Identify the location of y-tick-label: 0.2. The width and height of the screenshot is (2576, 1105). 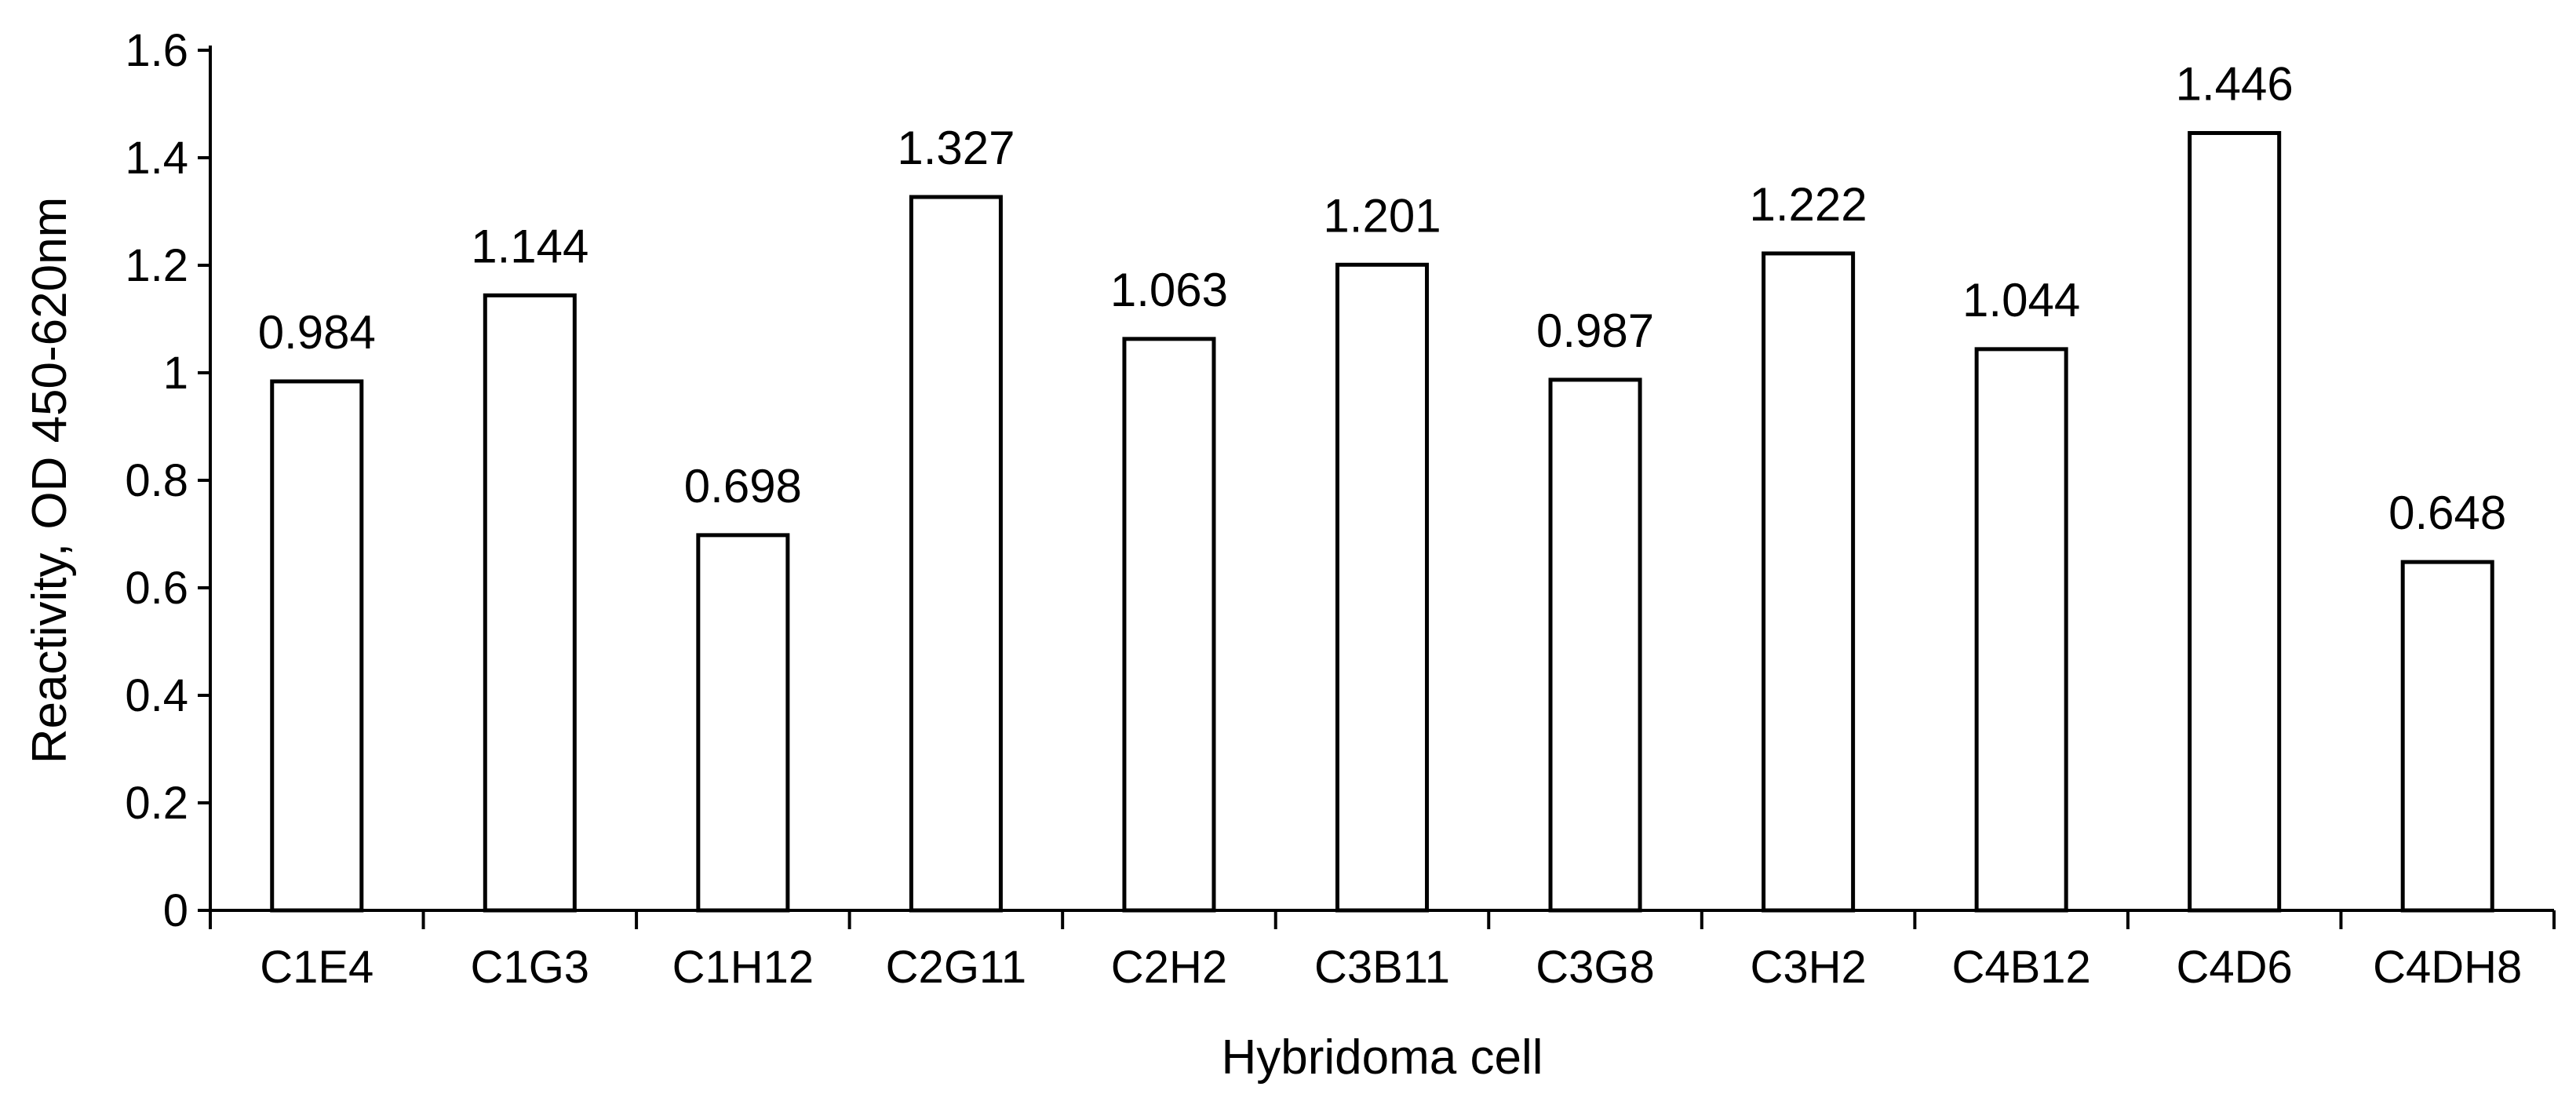
(156, 803).